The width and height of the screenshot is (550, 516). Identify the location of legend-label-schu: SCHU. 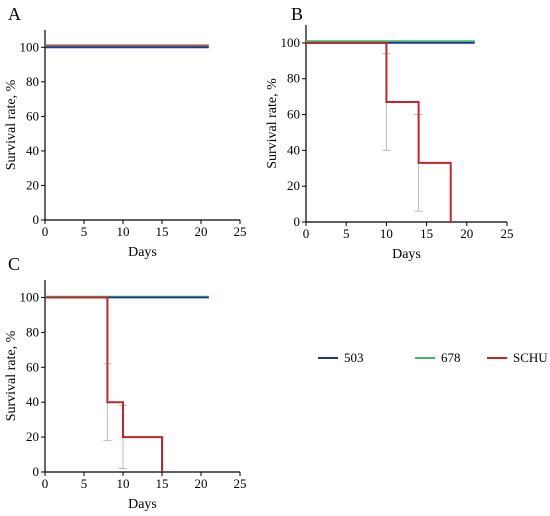
(530, 357).